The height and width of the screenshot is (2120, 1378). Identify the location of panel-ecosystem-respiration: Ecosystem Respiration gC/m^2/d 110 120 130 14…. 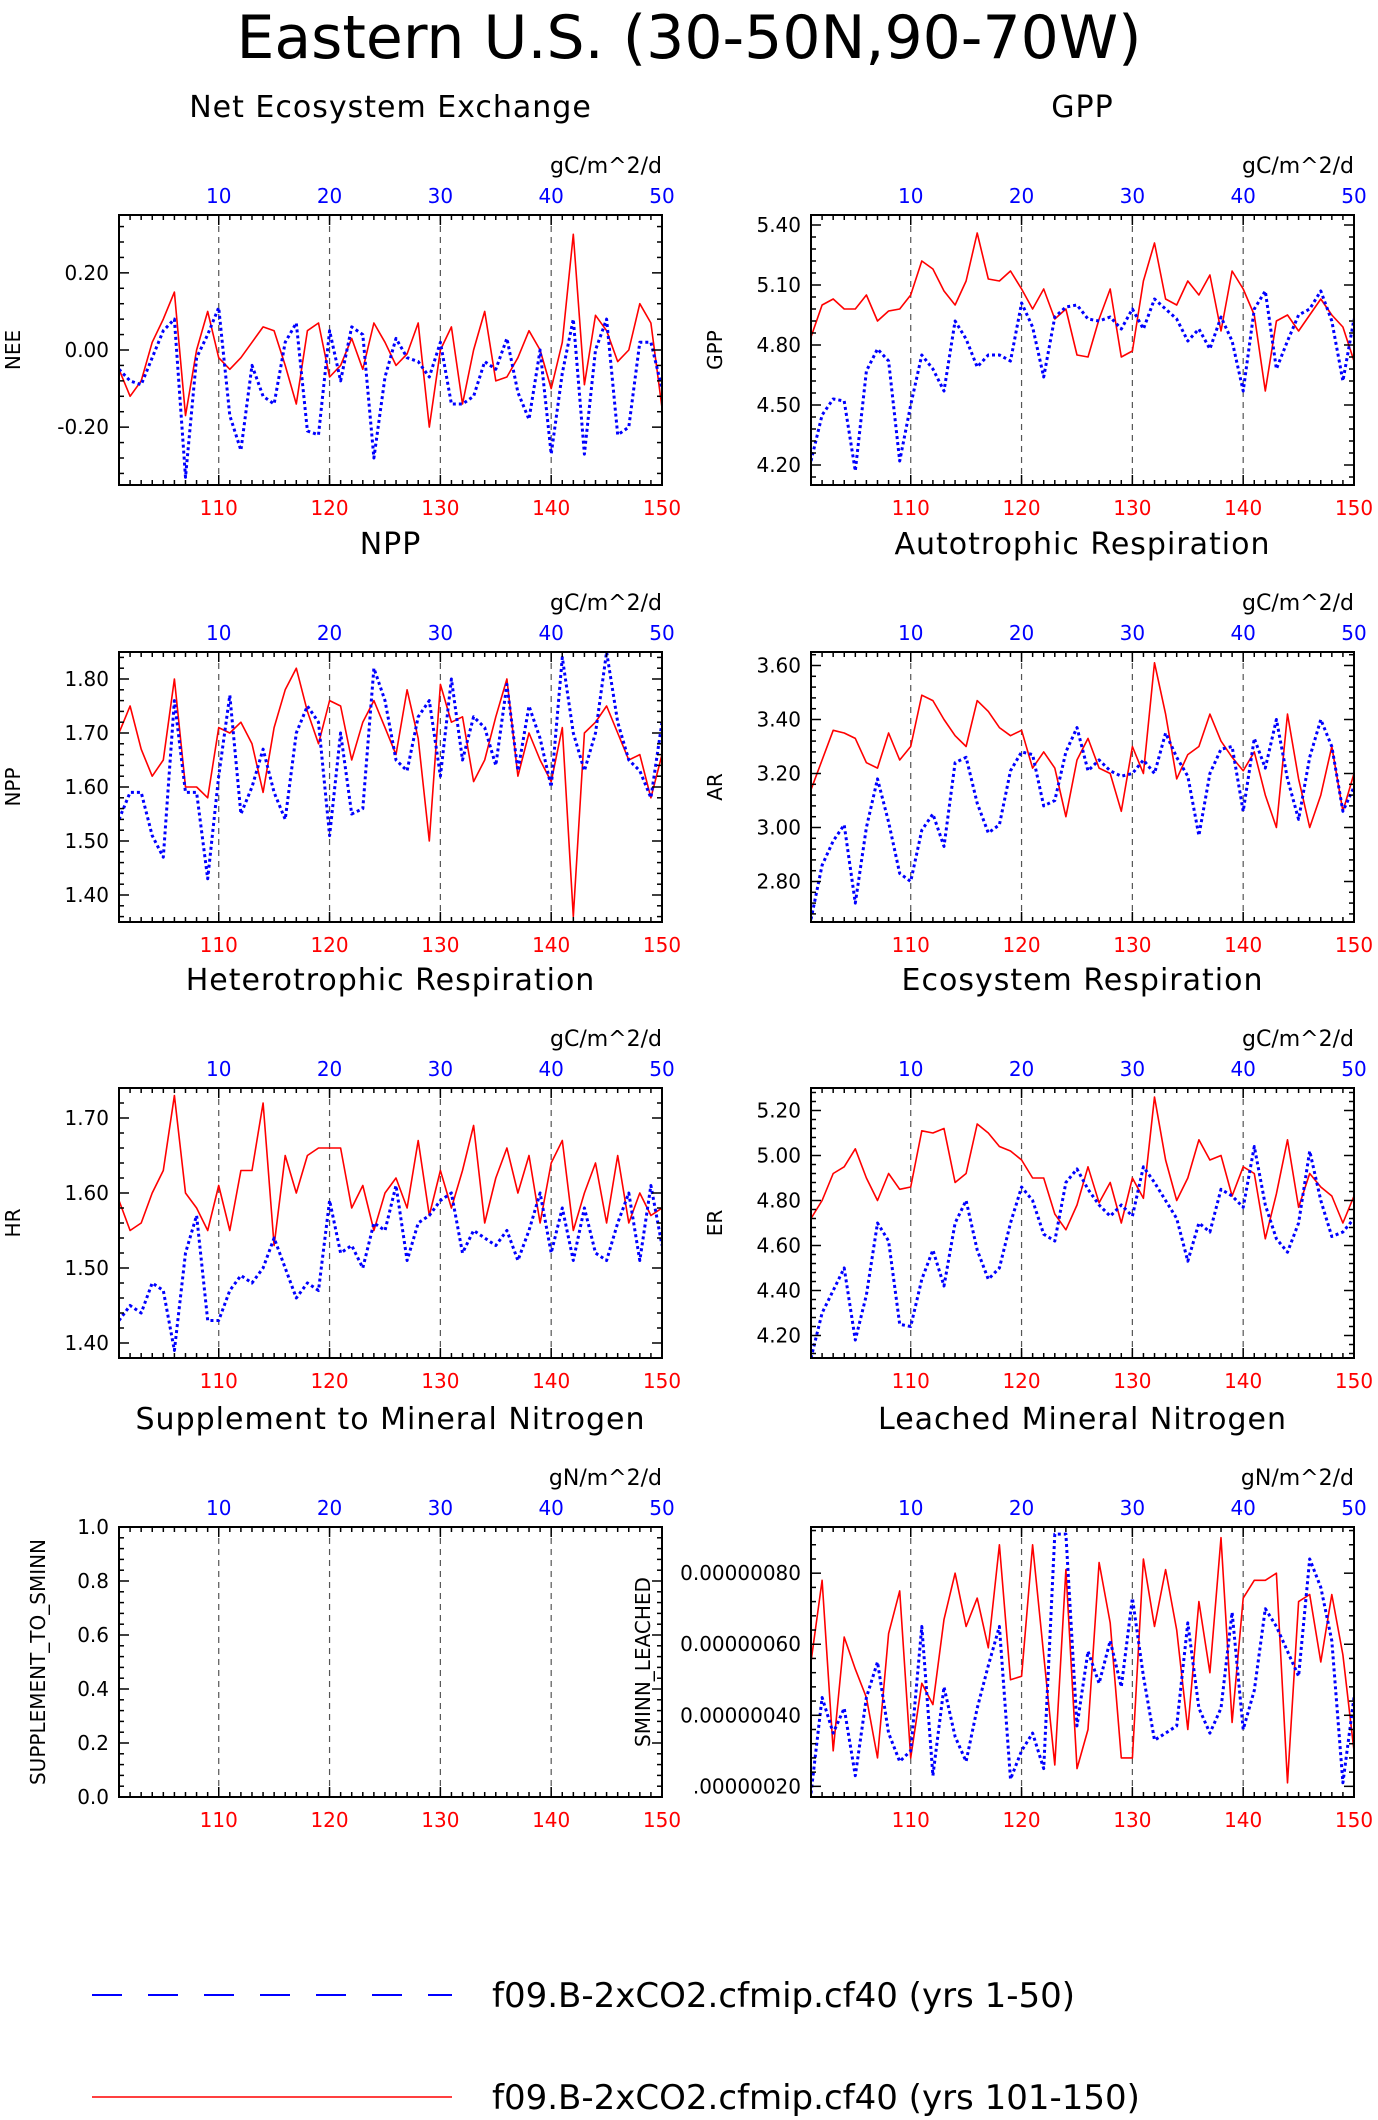
(1038, 1178).